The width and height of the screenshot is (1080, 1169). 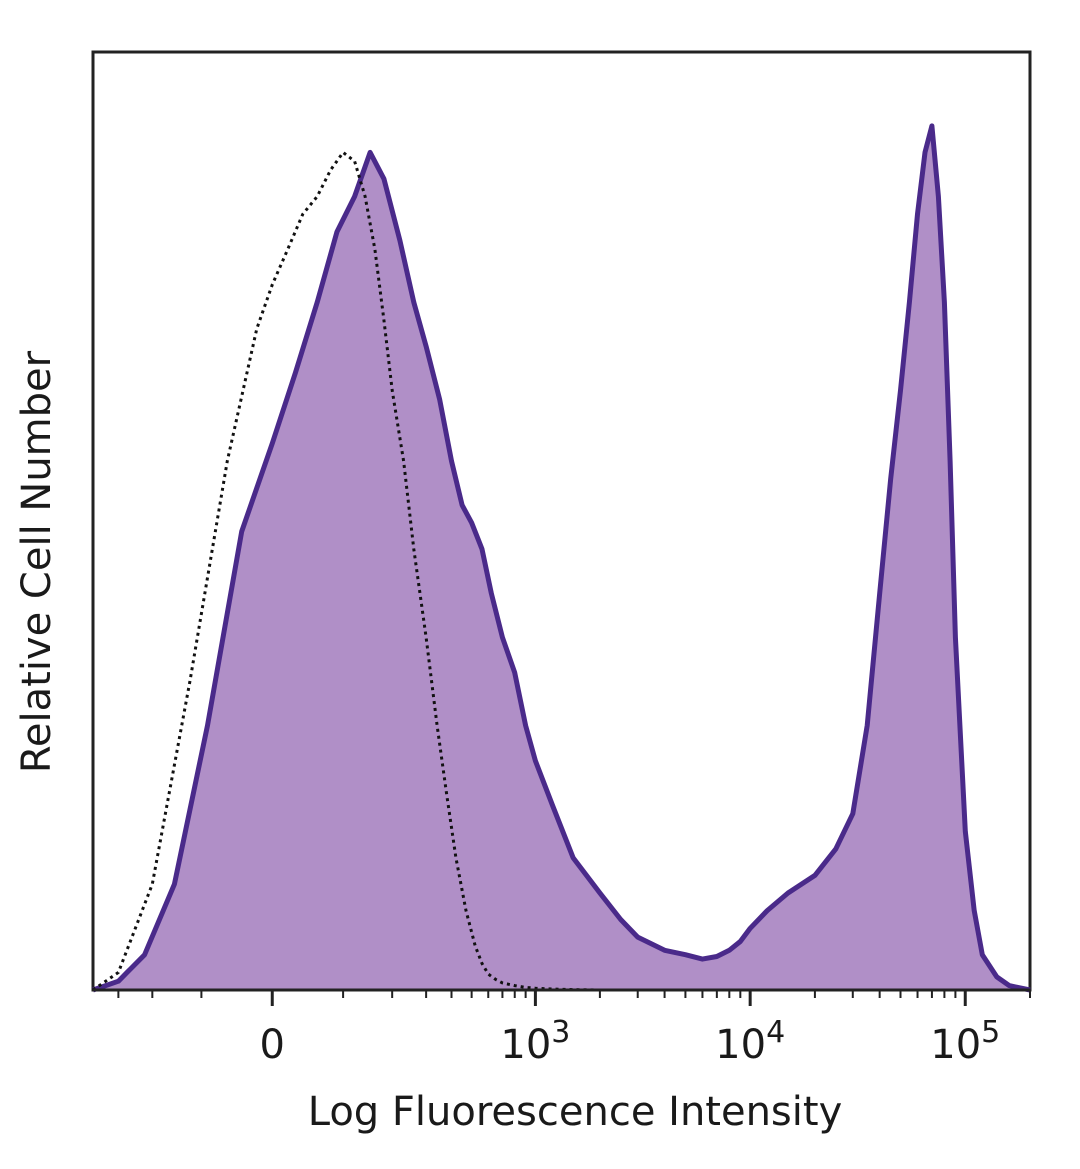 I want to click on y-axis-label: Relative Cell Number, so click(x=37, y=561).